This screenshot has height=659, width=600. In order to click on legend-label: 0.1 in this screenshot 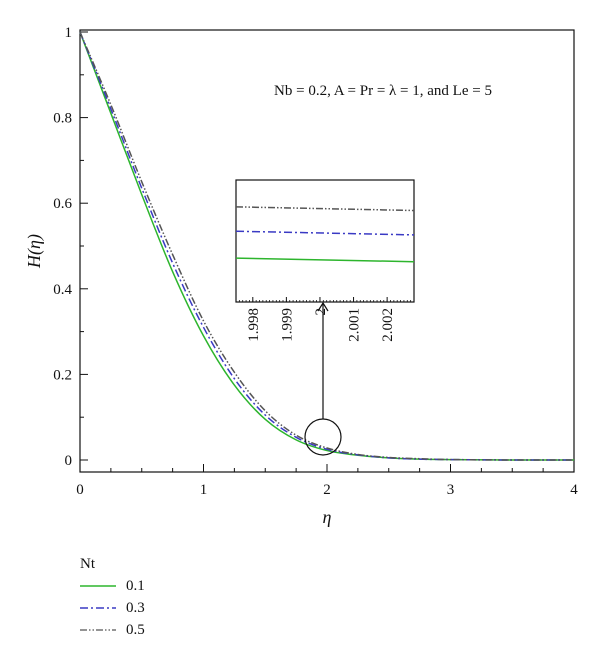, I will do `click(135, 585)`.